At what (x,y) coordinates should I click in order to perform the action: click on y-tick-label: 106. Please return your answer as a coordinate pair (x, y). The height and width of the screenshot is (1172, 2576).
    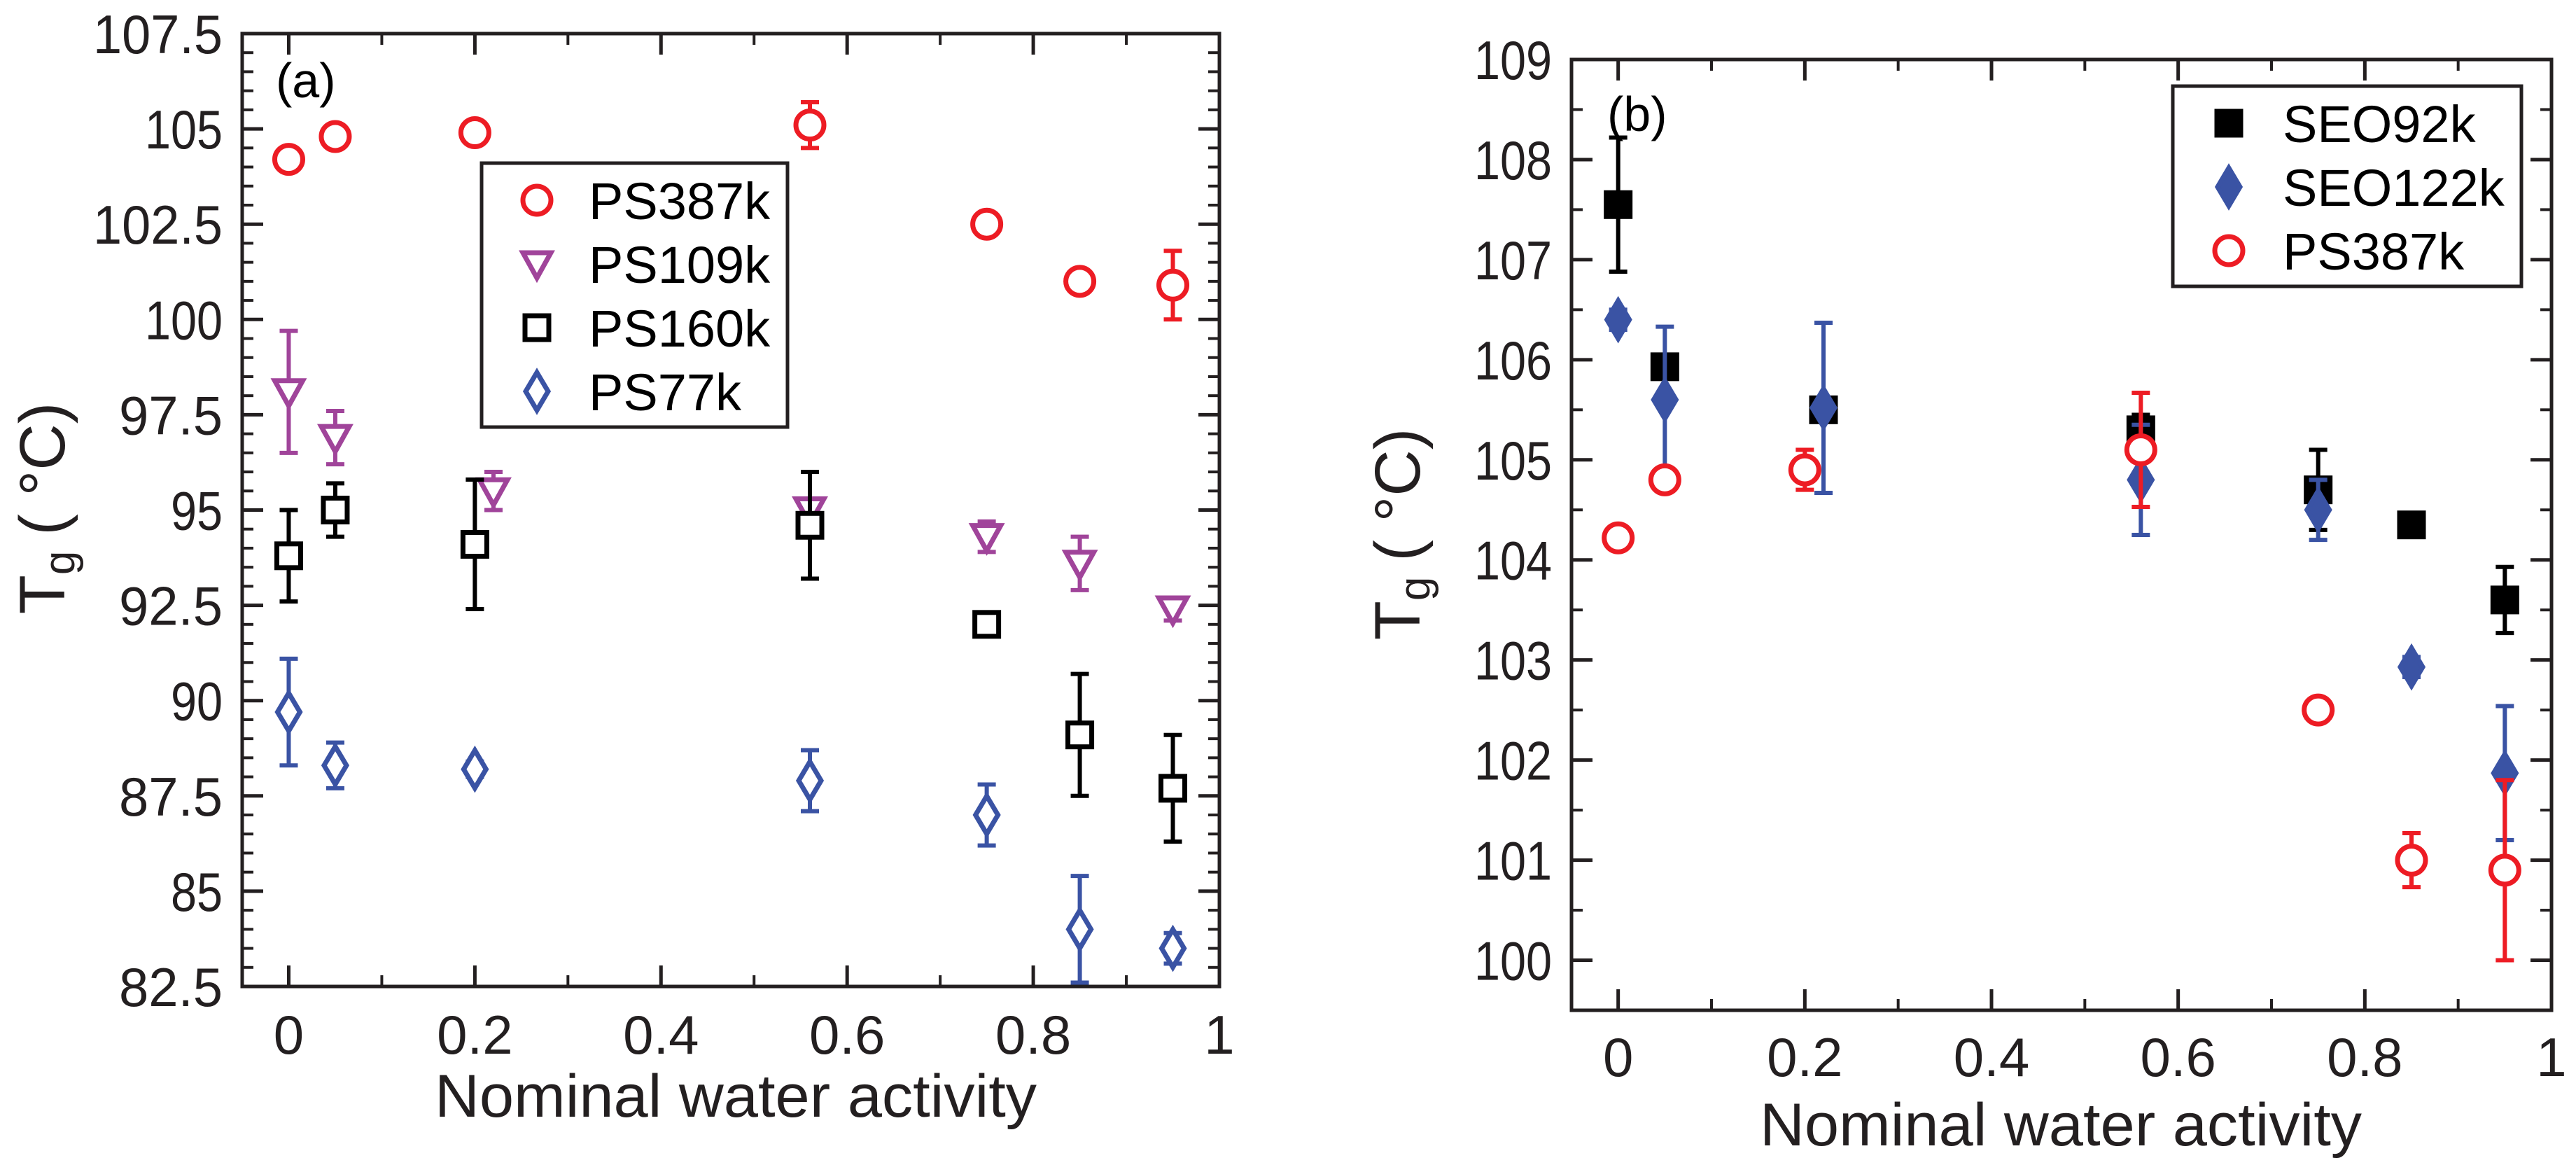
    Looking at the image, I should click on (1513, 360).